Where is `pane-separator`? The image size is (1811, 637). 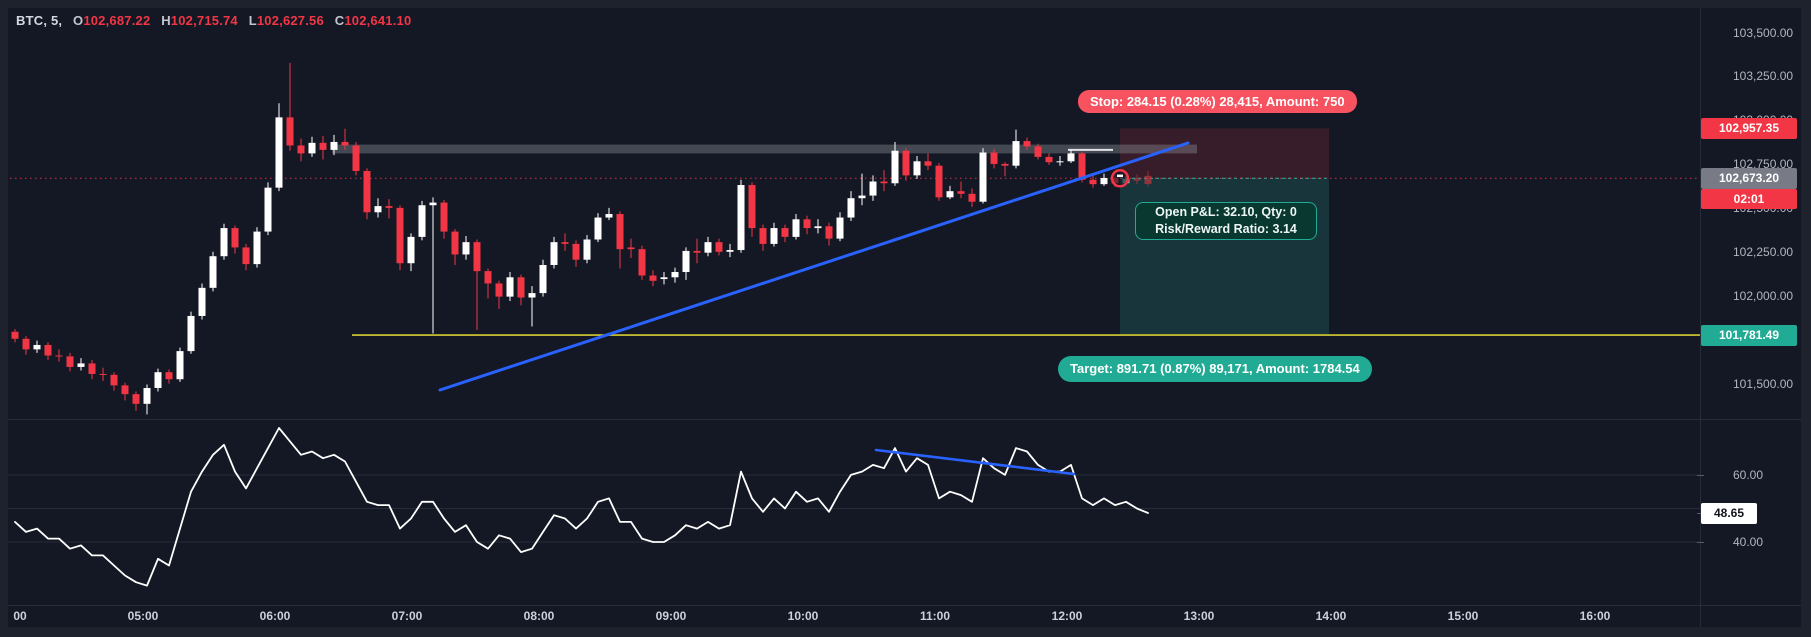 pane-separator is located at coordinates (904, 419).